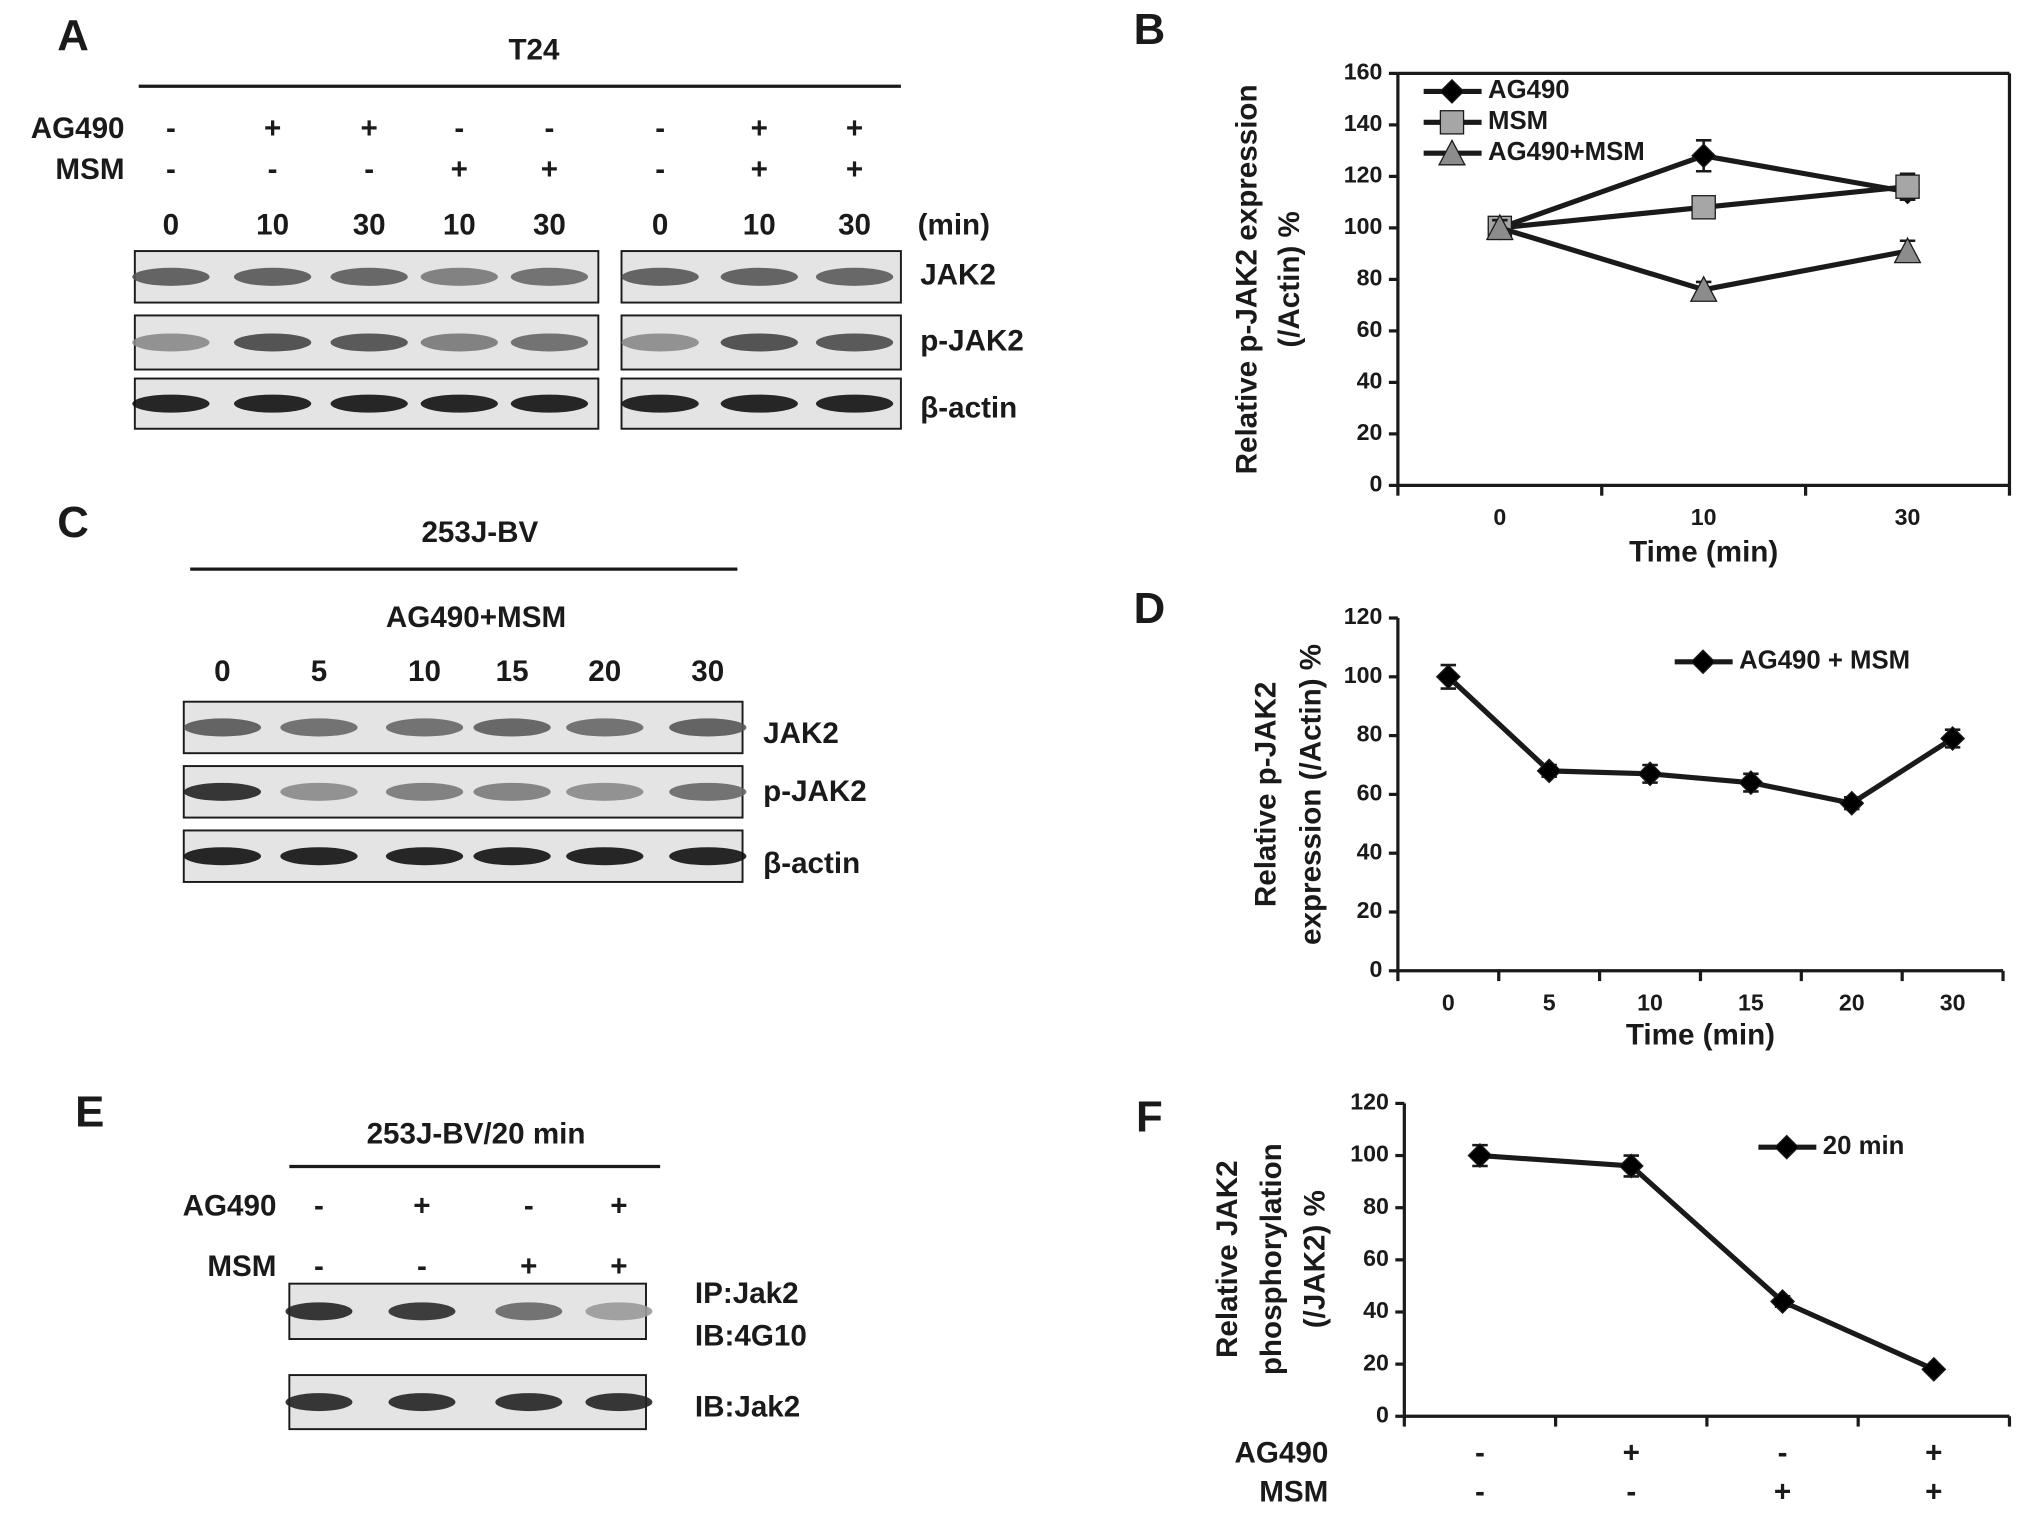 The height and width of the screenshot is (1527, 2031). What do you see at coordinates (476, 1133) in the screenshot?
I see `blot-title: 253J-BV/20 min` at bounding box center [476, 1133].